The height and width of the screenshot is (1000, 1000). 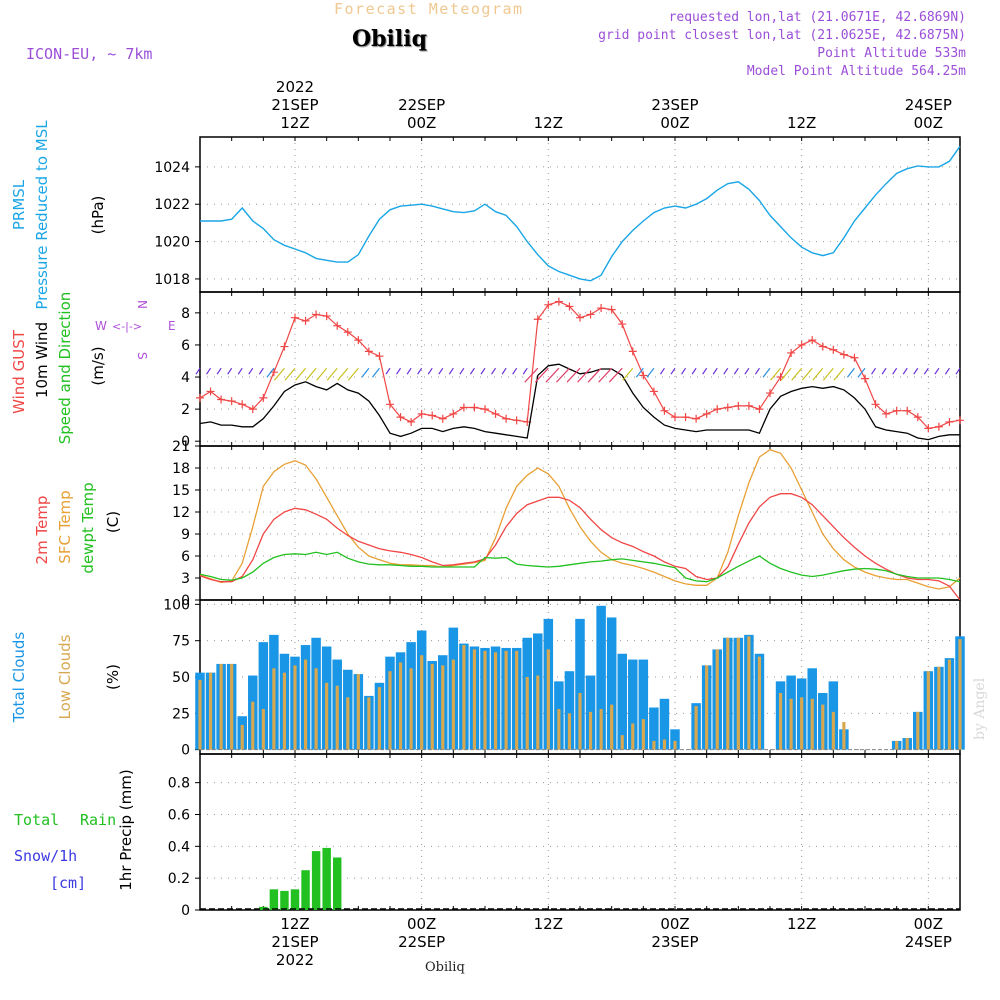 What do you see at coordinates (42, 215) in the screenshot?
I see `pressure-label-long: Pressure Reduced to MSL` at bounding box center [42, 215].